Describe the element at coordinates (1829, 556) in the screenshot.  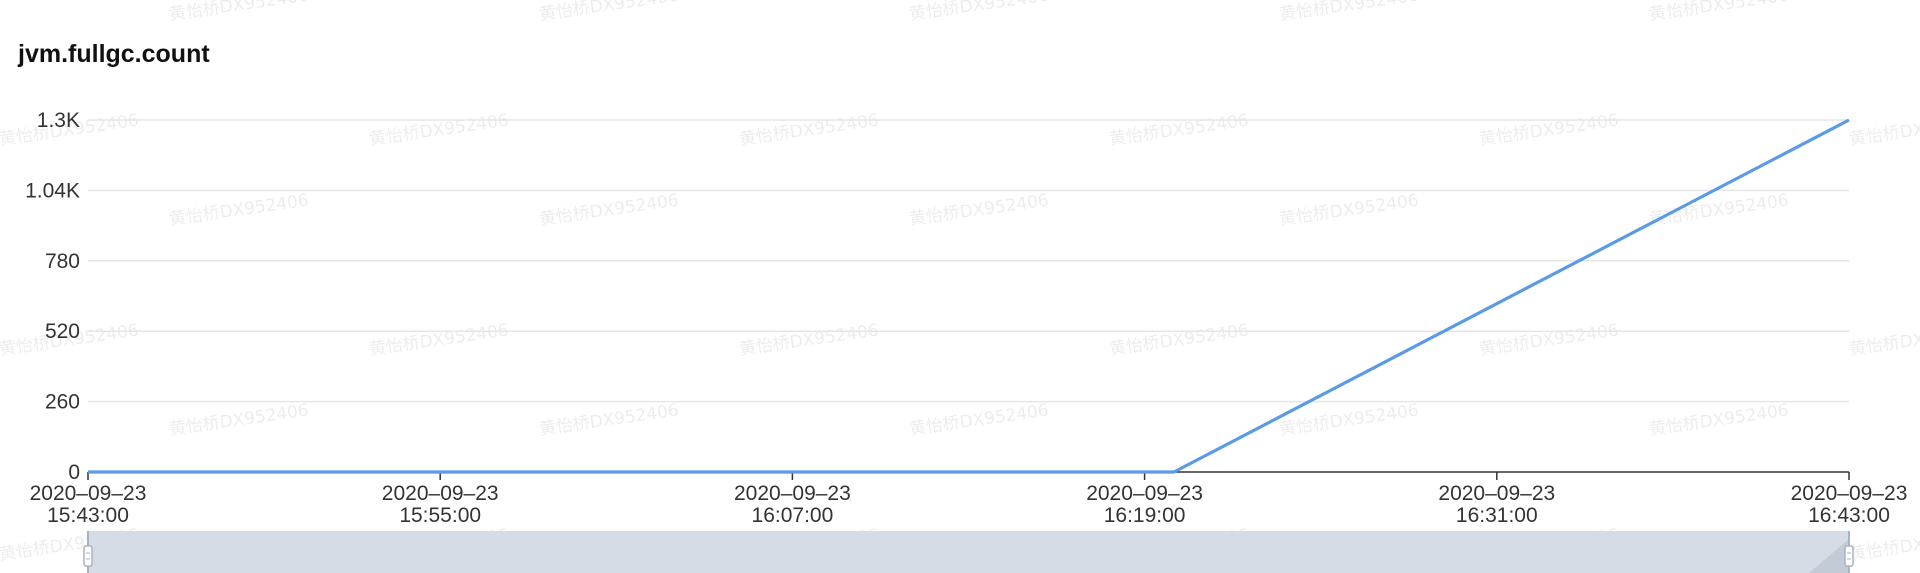
I see `zoom-data-shadow` at that location.